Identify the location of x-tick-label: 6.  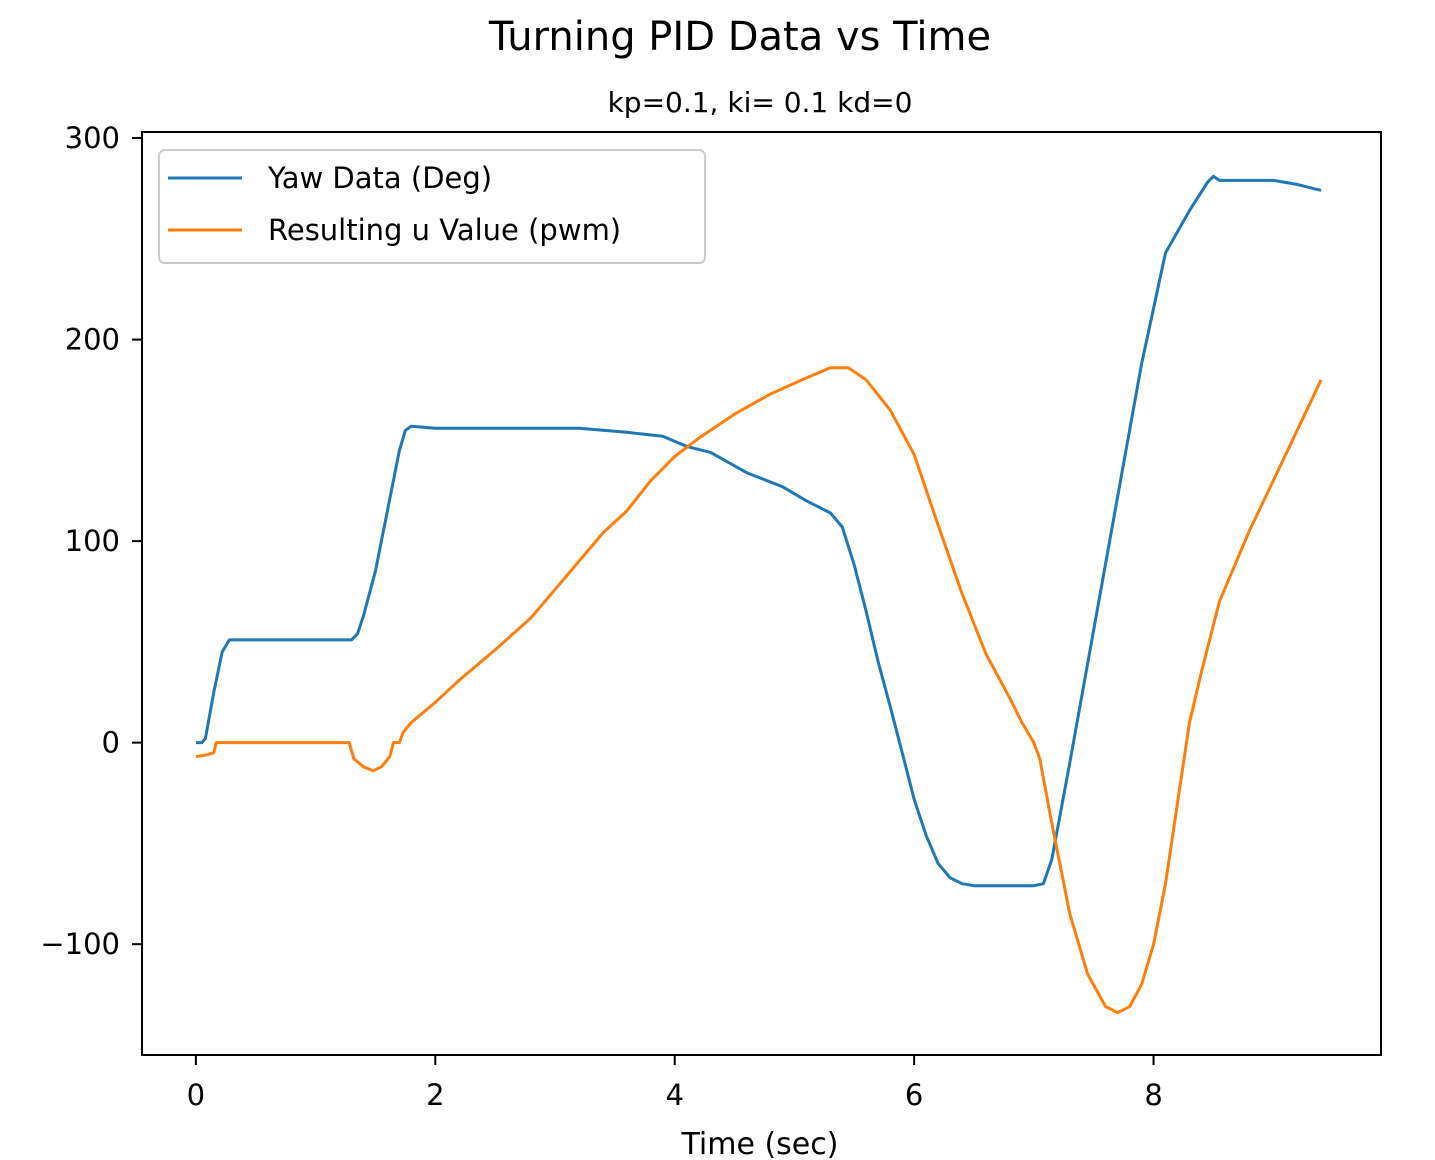
(914, 1095).